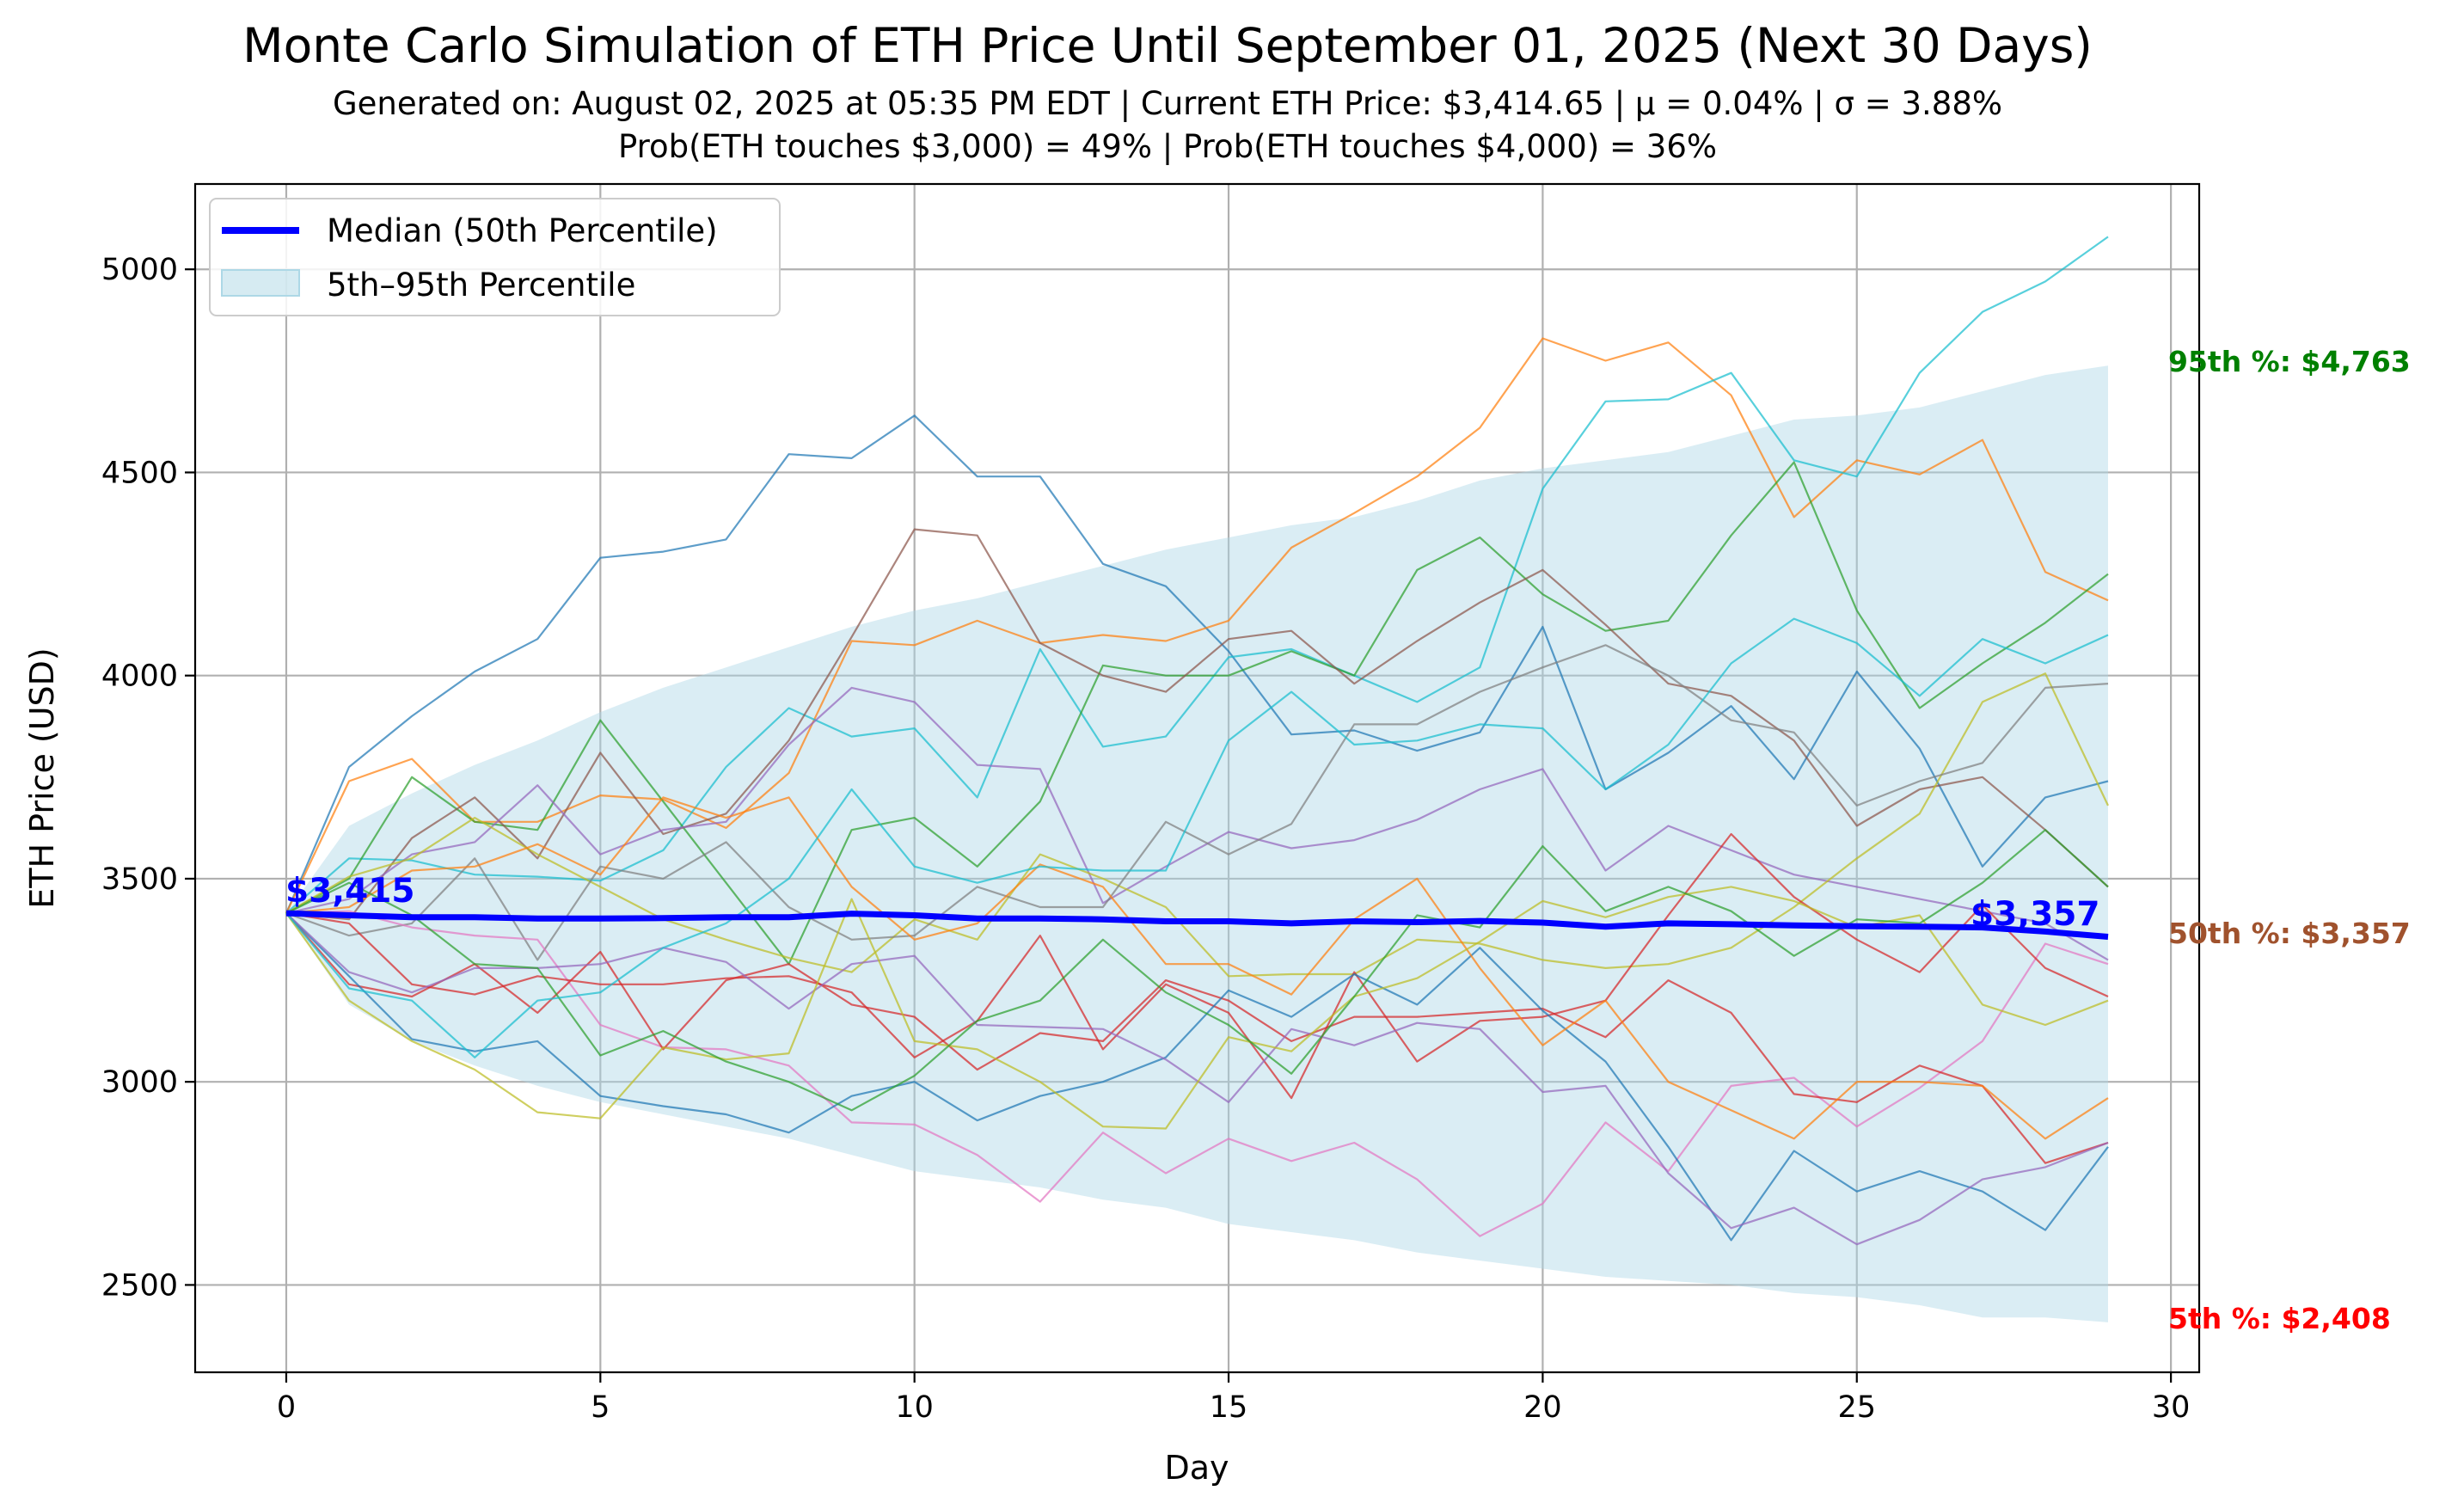  I want to click on y-tick-label: 3500, so click(139, 880).